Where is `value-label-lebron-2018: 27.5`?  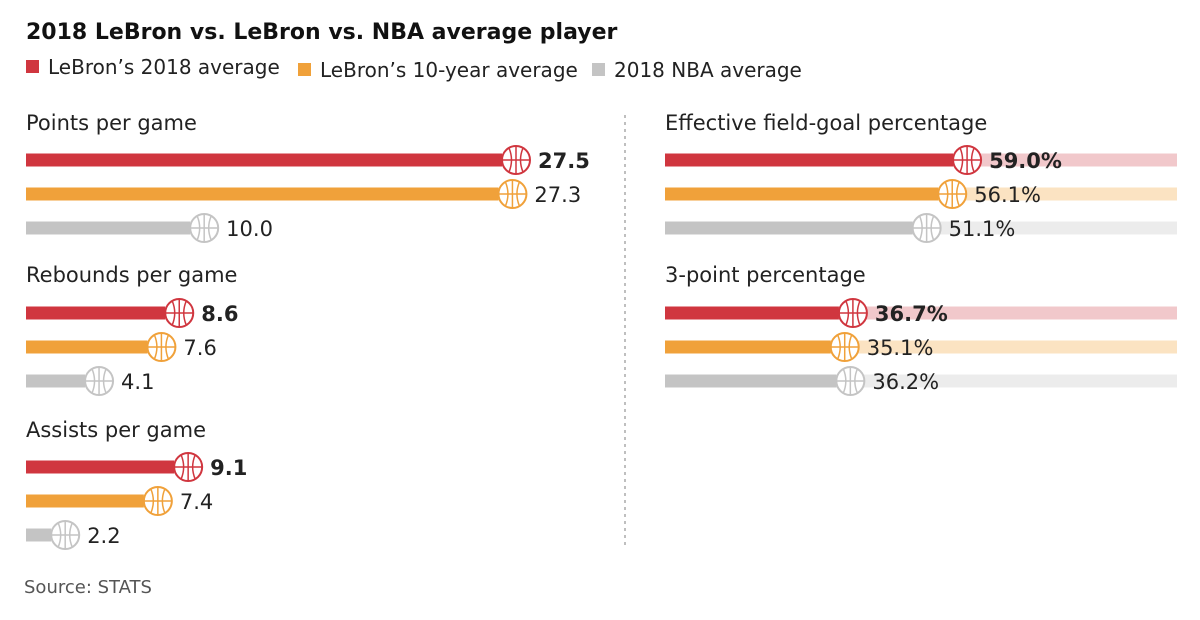 value-label-lebron-2018: 27.5 is located at coordinates (564, 161).